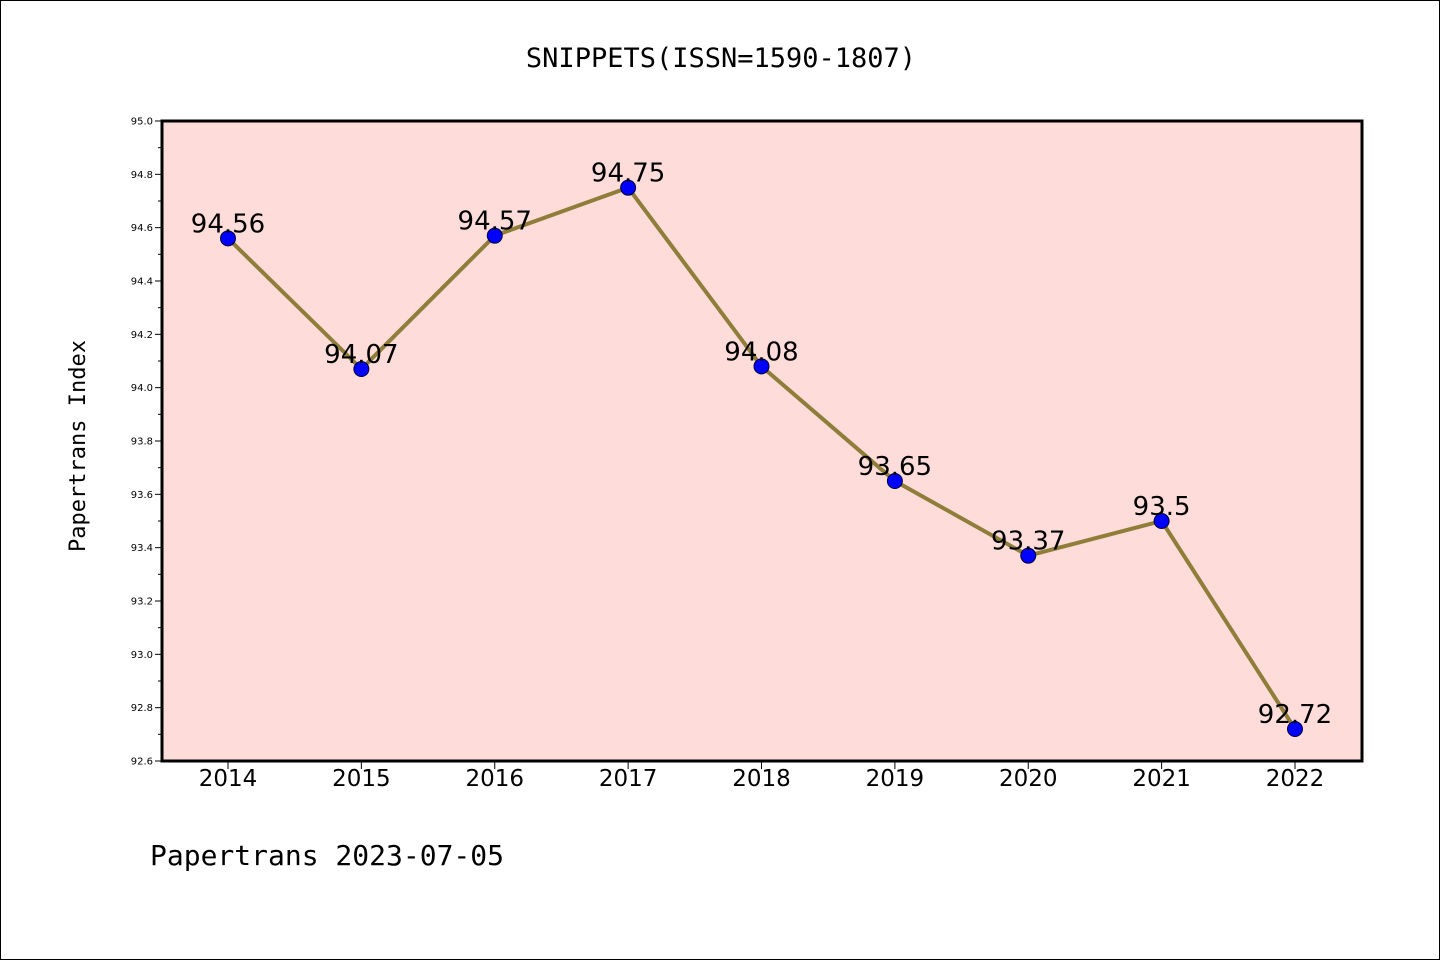 The height and width of the screenshot is (960, 1440). I want to click on chart-title: SNIPPETS(ISSN=1590-1807), so click(721, 58).